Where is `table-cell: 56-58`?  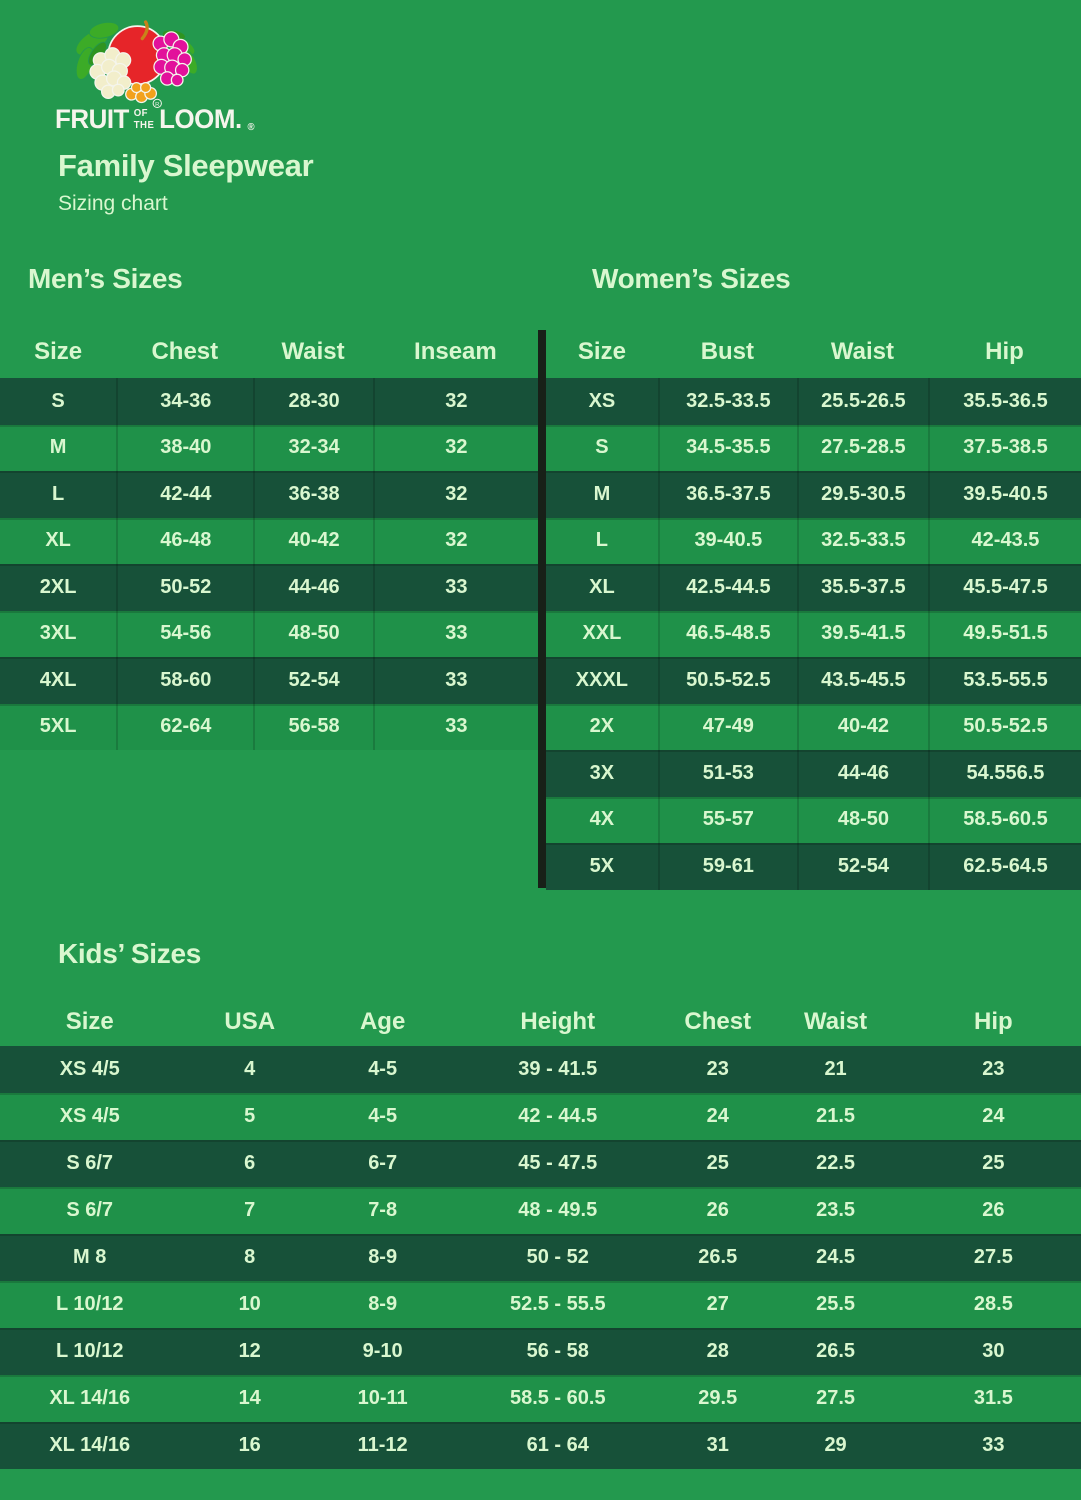
table-cell: 56-58 is located at coordinates (312, 726).